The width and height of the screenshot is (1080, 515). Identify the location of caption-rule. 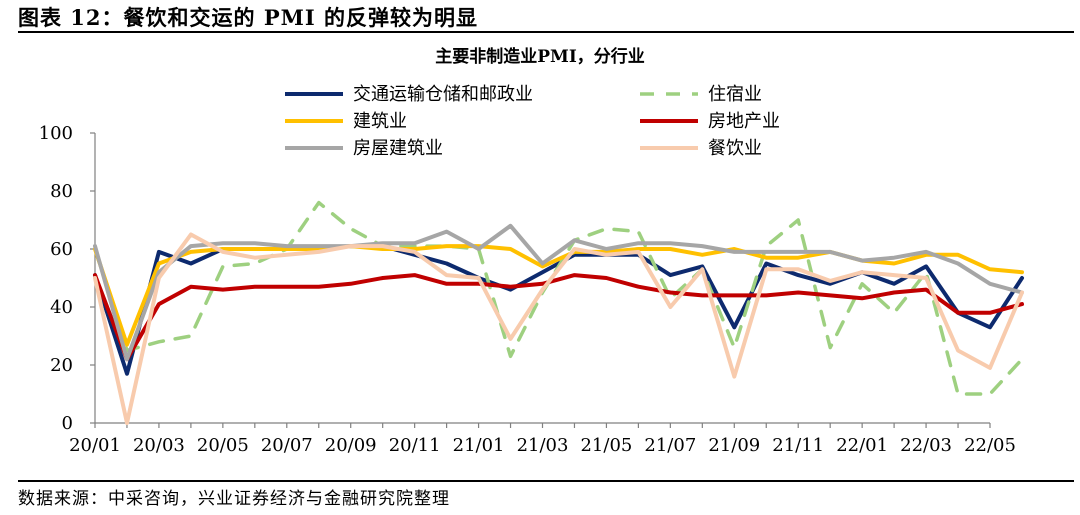
(546, 32).